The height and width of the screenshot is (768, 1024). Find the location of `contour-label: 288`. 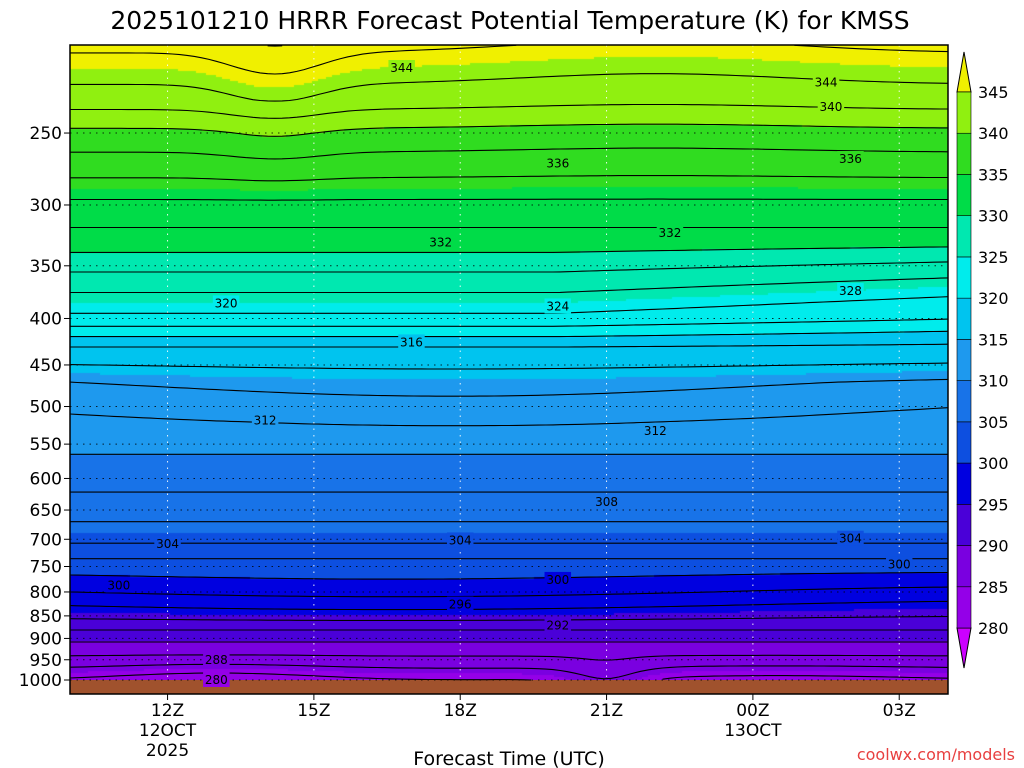

contour-label: 288 is located at coordinates (216, 660).